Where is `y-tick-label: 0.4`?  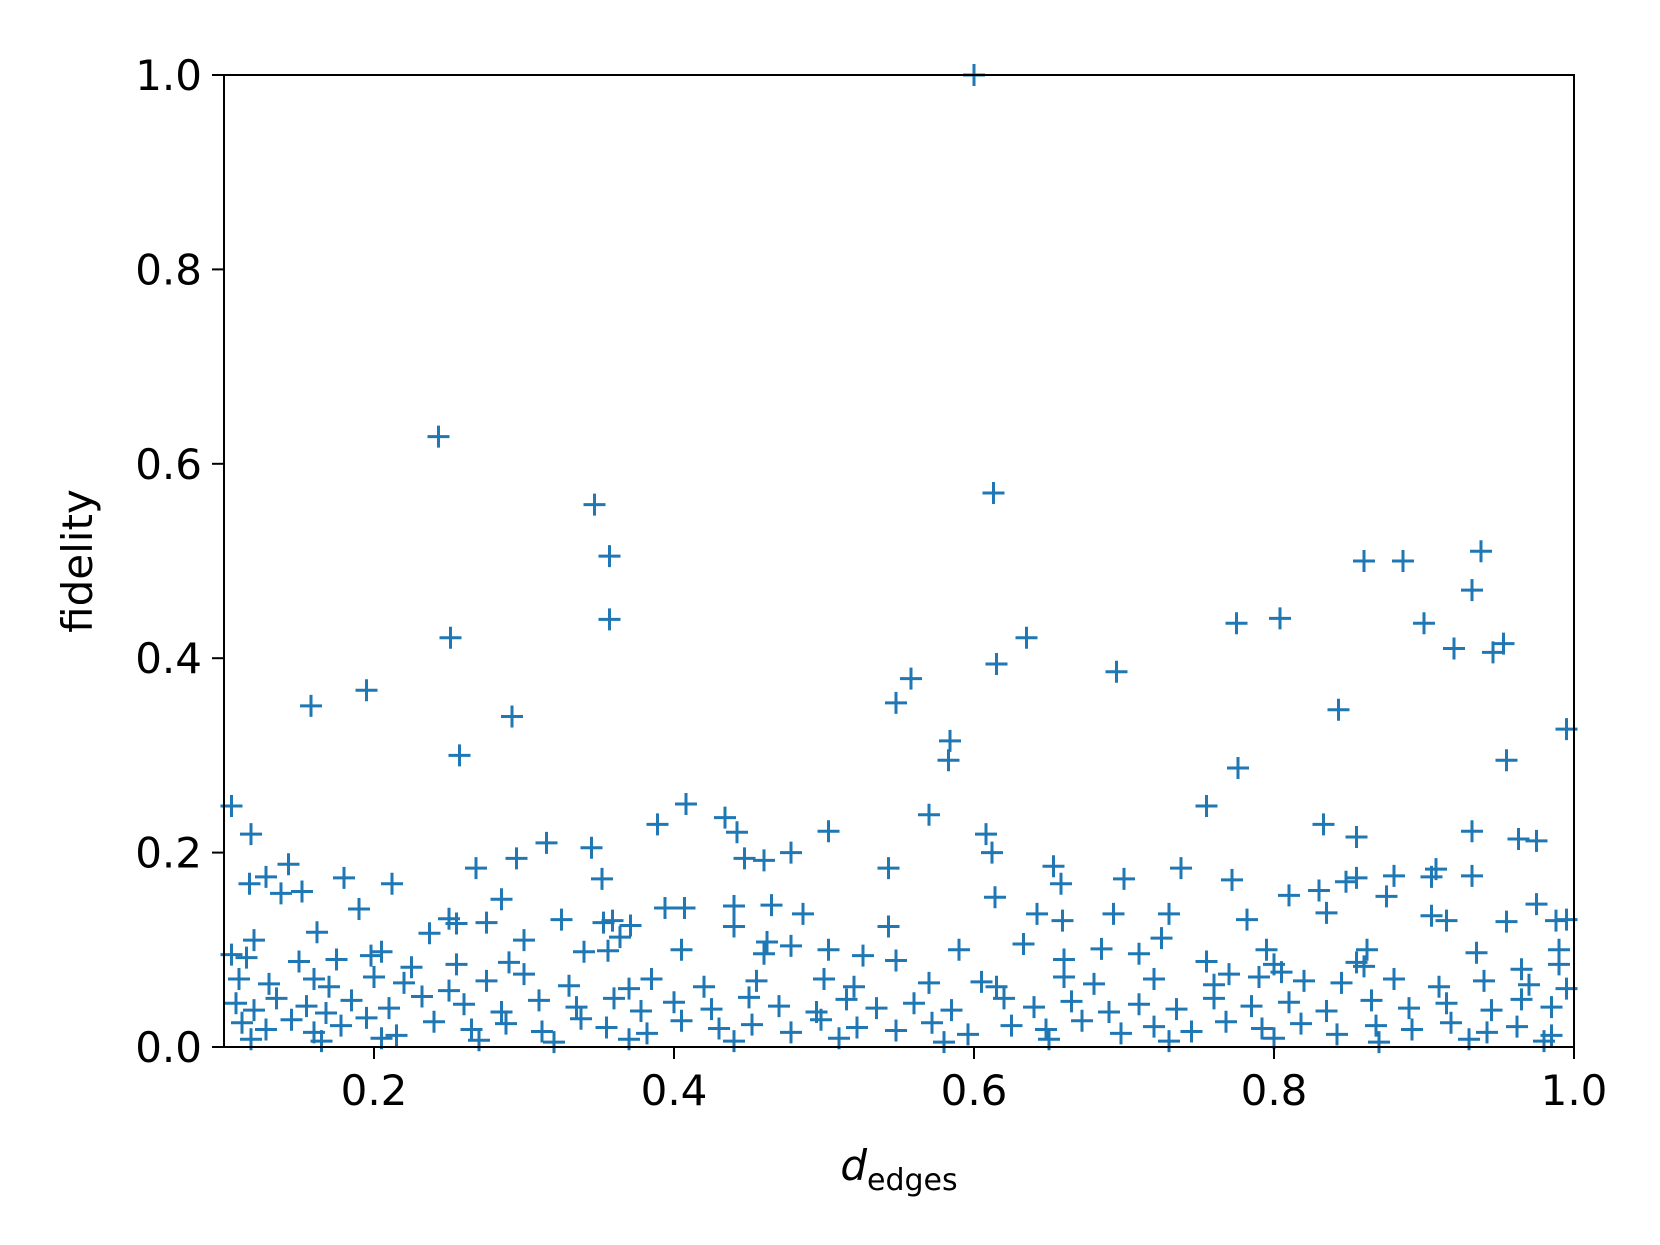
y-tick-label: 0.4 is located at coordinates (168, 658).